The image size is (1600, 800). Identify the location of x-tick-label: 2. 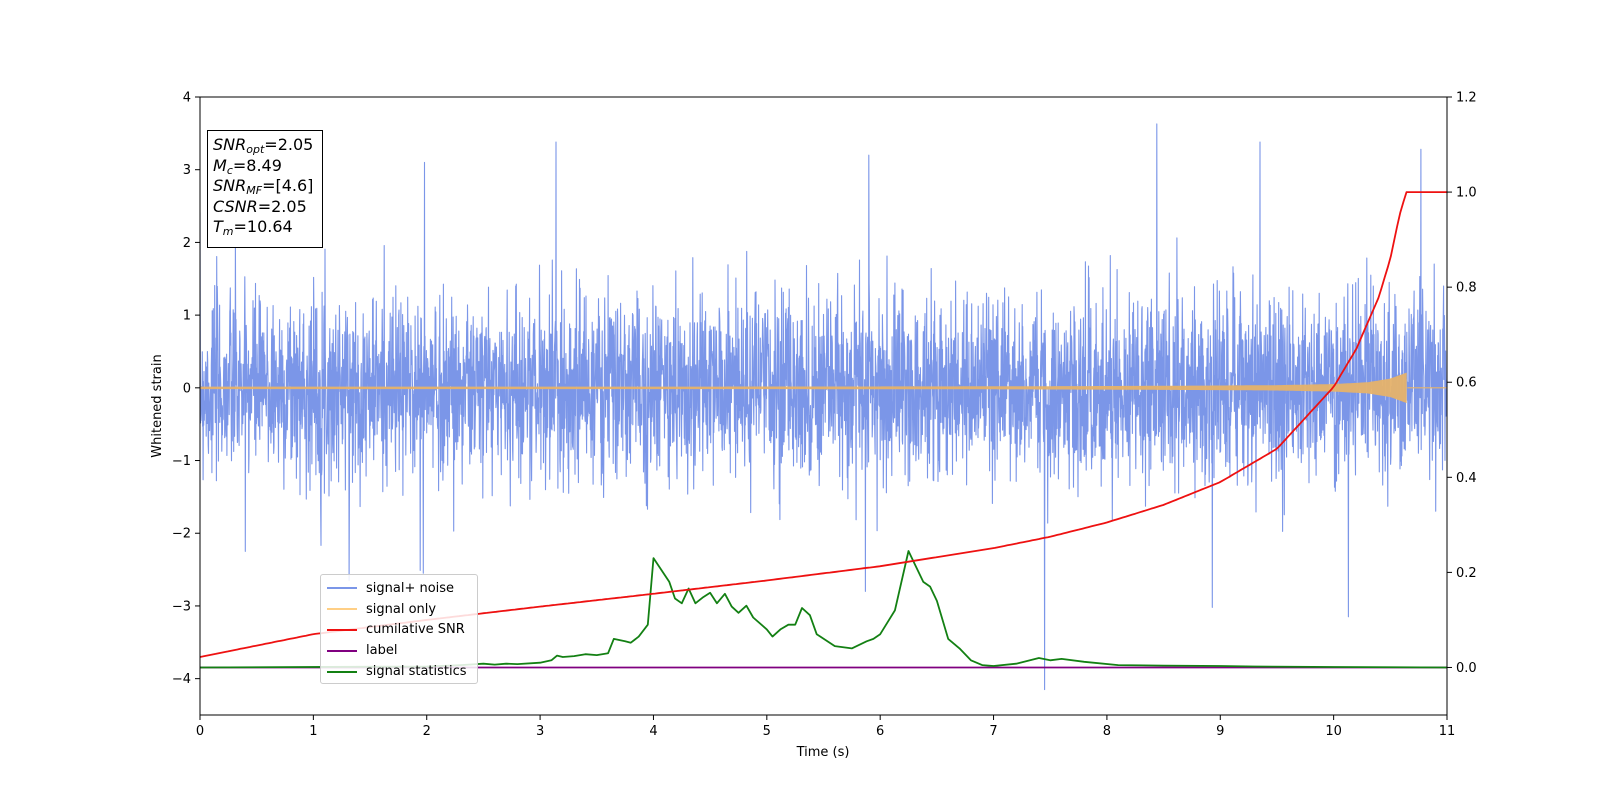
(427, 731).